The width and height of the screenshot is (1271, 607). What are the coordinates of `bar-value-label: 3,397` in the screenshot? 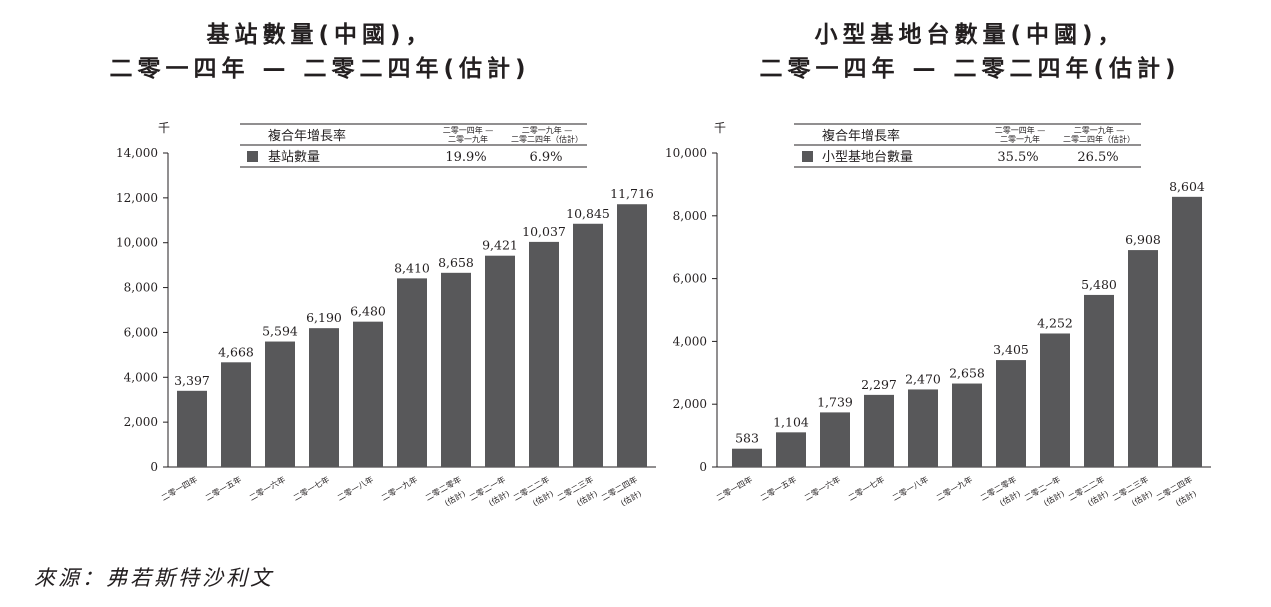 It's located at (192, 380).